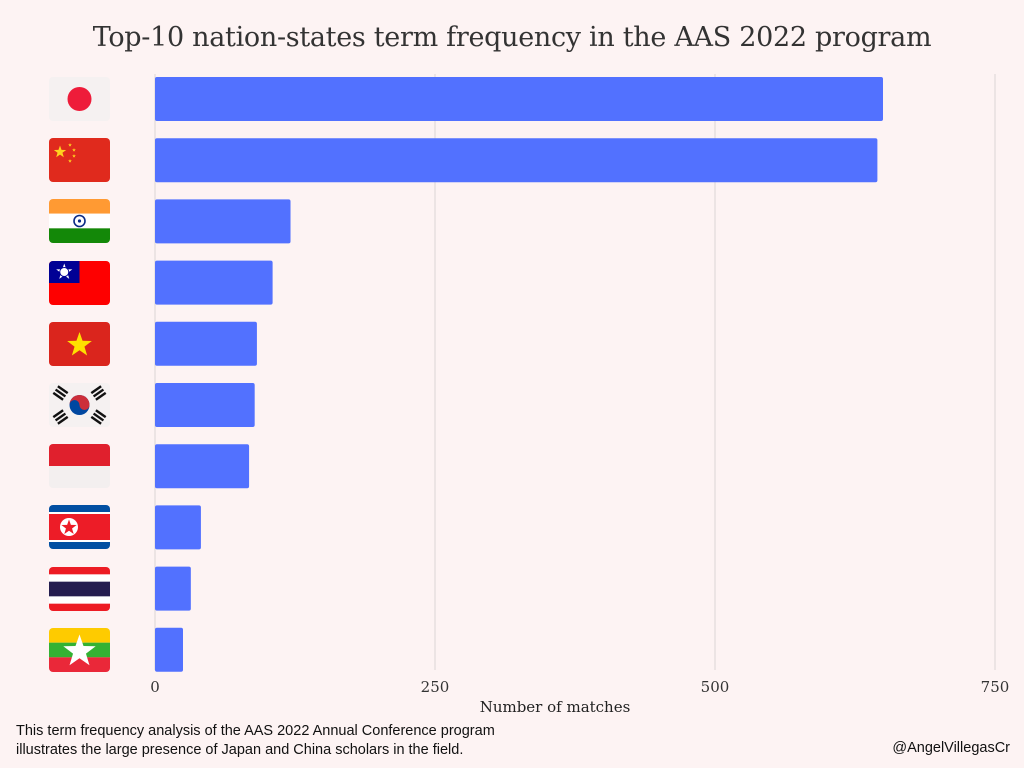  I want to click on author-credit: @AngelVillegasCr, so click(951, 748).